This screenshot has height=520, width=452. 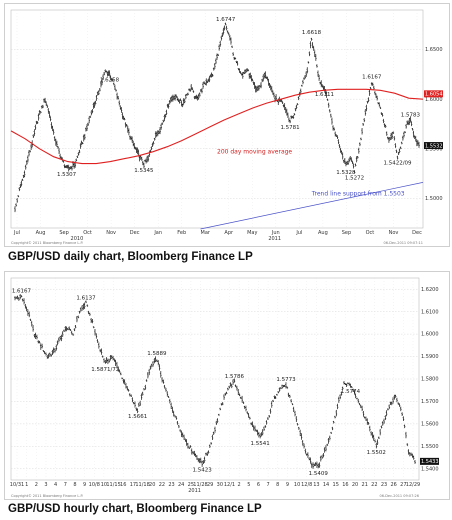 I want to click on x-tick-label: Jul, so click(x=16, y=233).